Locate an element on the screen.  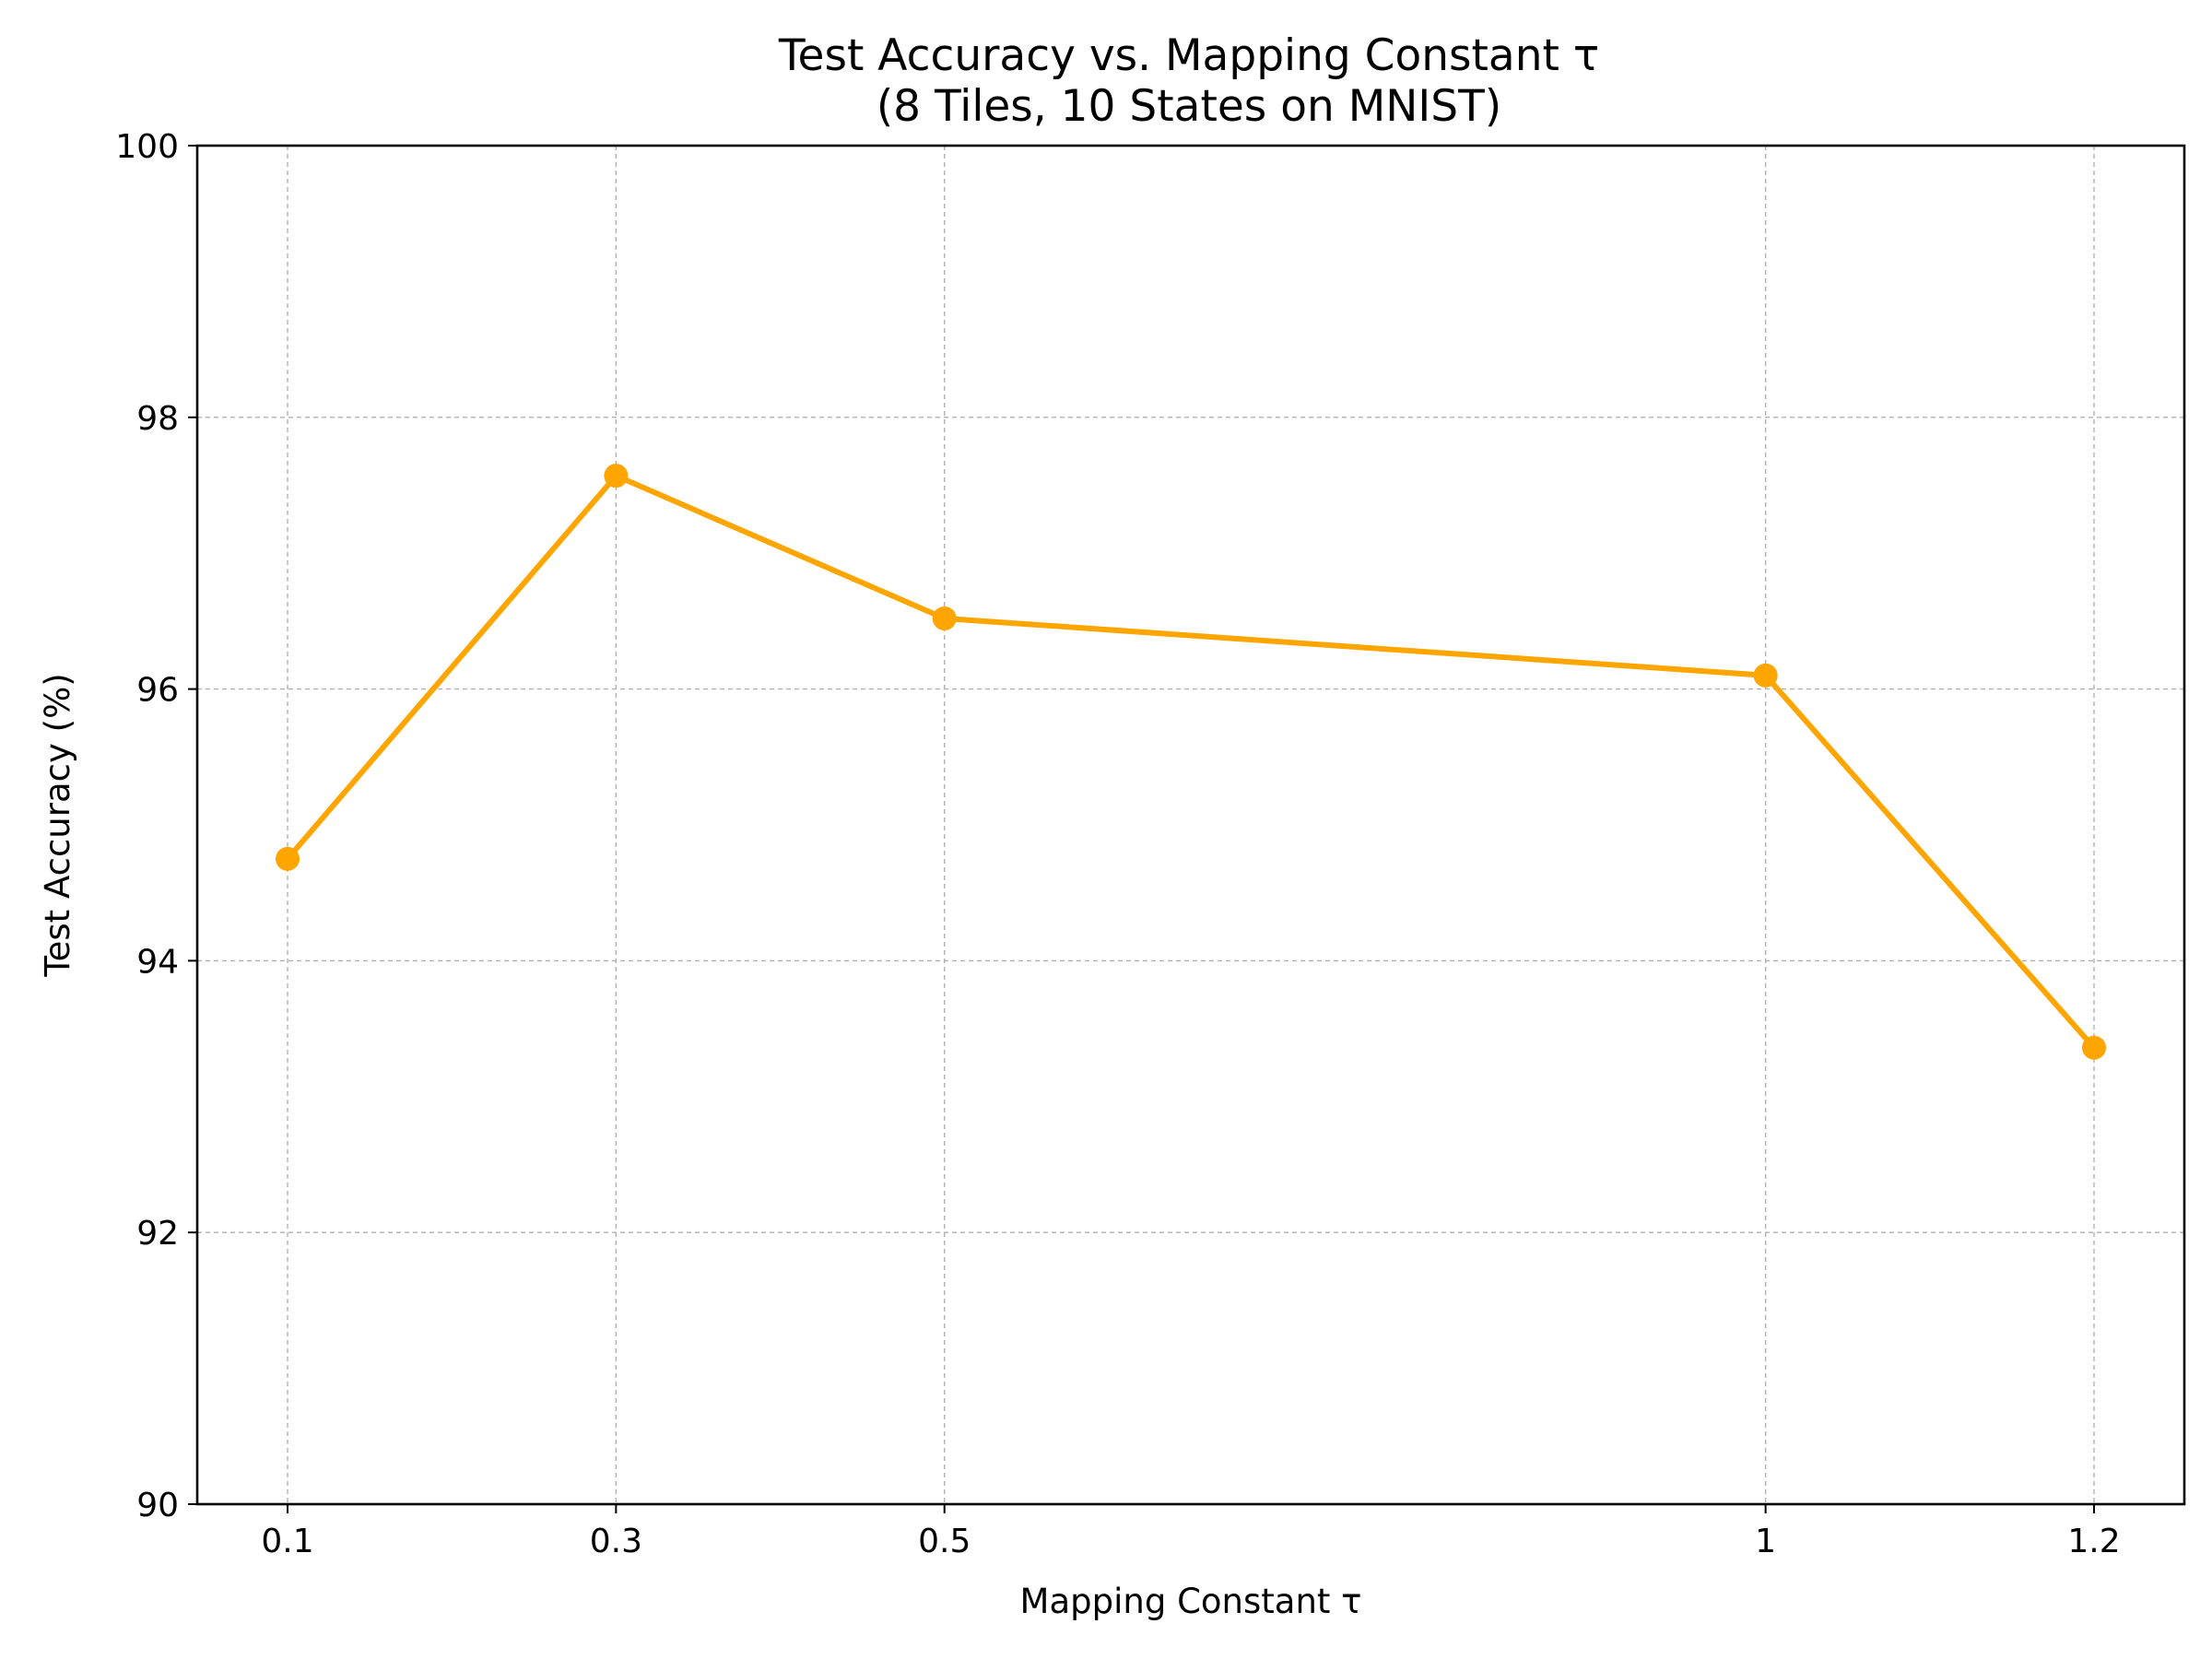
y-tick-label: 100 is located at coordinates (147, 147).